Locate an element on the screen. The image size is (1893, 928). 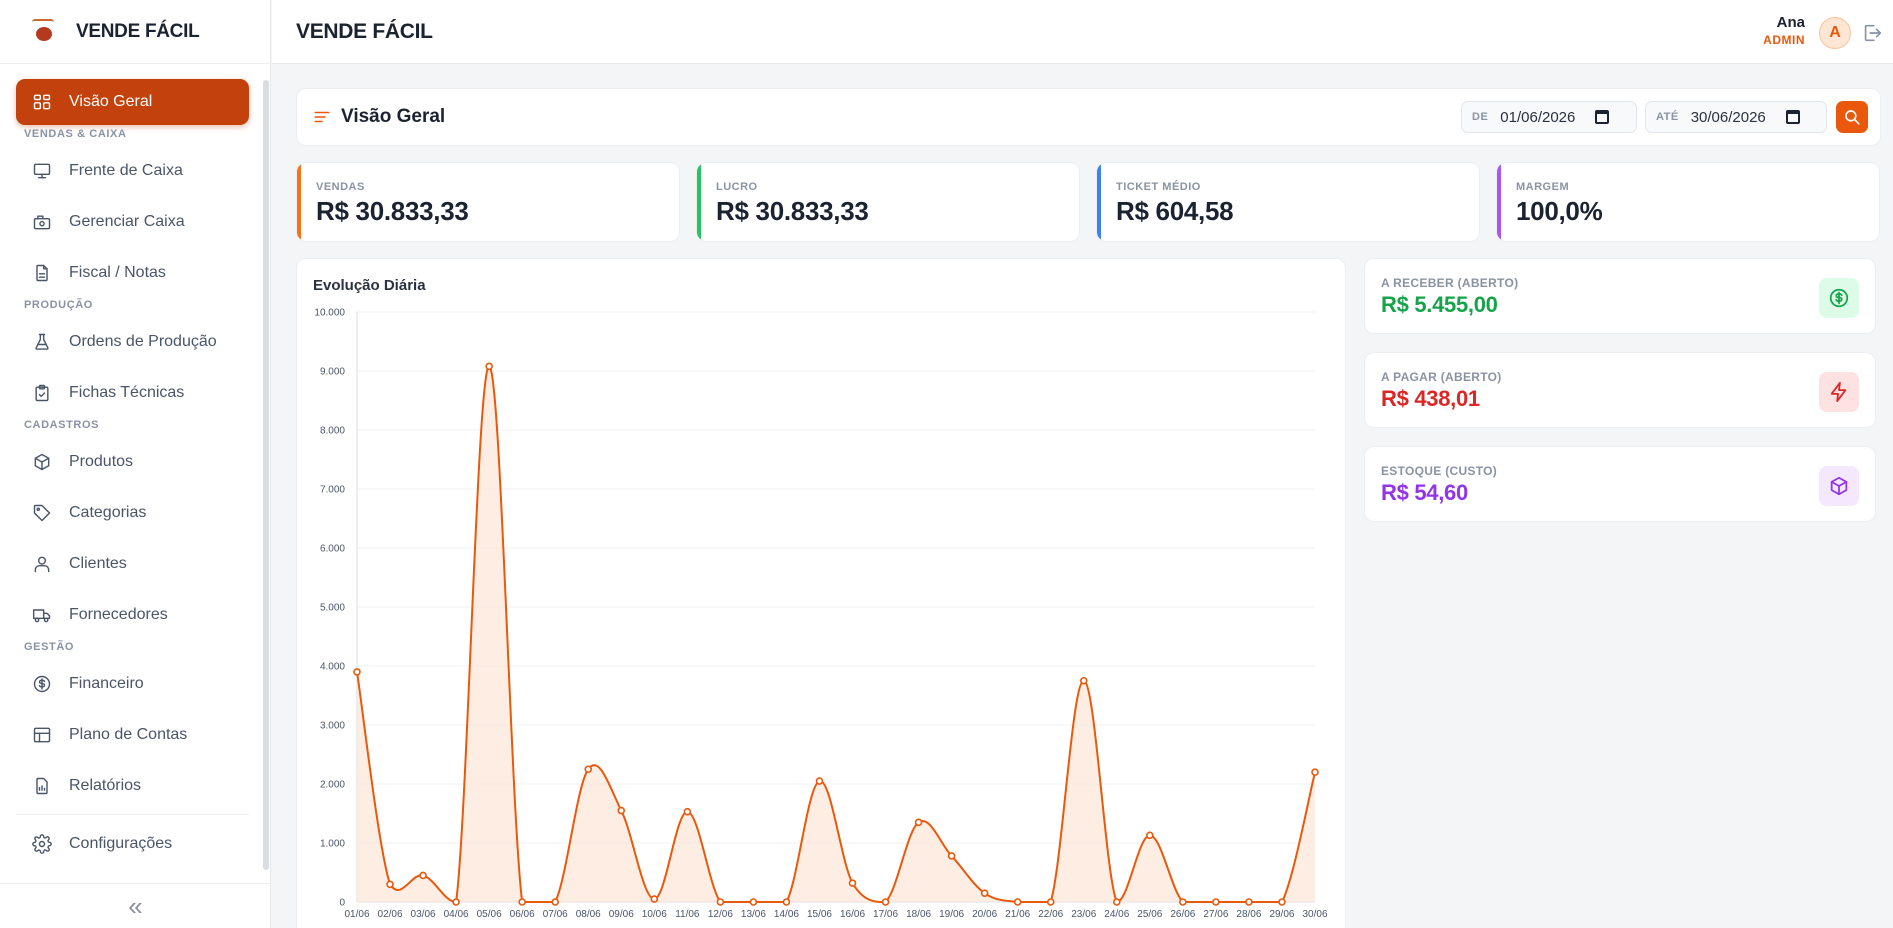
x-tick-label: 25/06 is located at coordinates (1149, 914).